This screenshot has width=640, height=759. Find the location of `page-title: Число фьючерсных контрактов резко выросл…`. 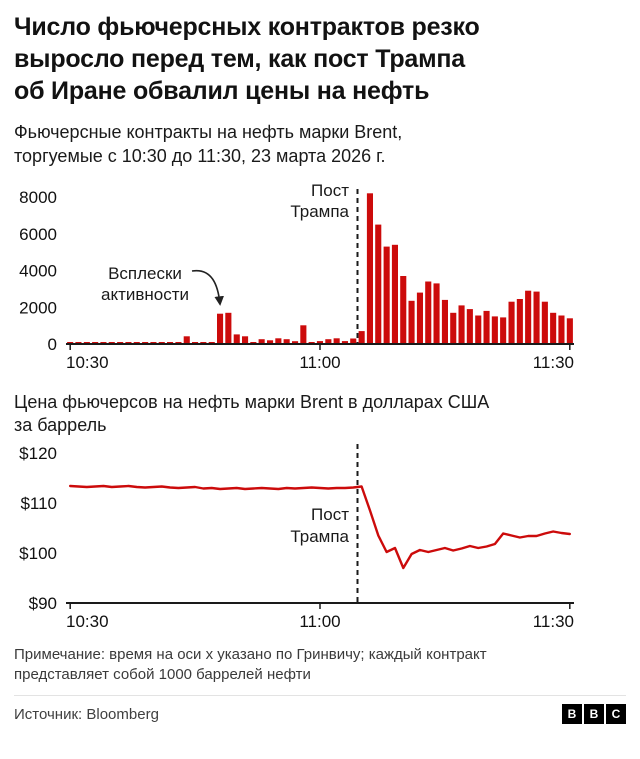

page-title: Число фьючерсных контрактов резко выросл… is located at coordinates (320, 59).